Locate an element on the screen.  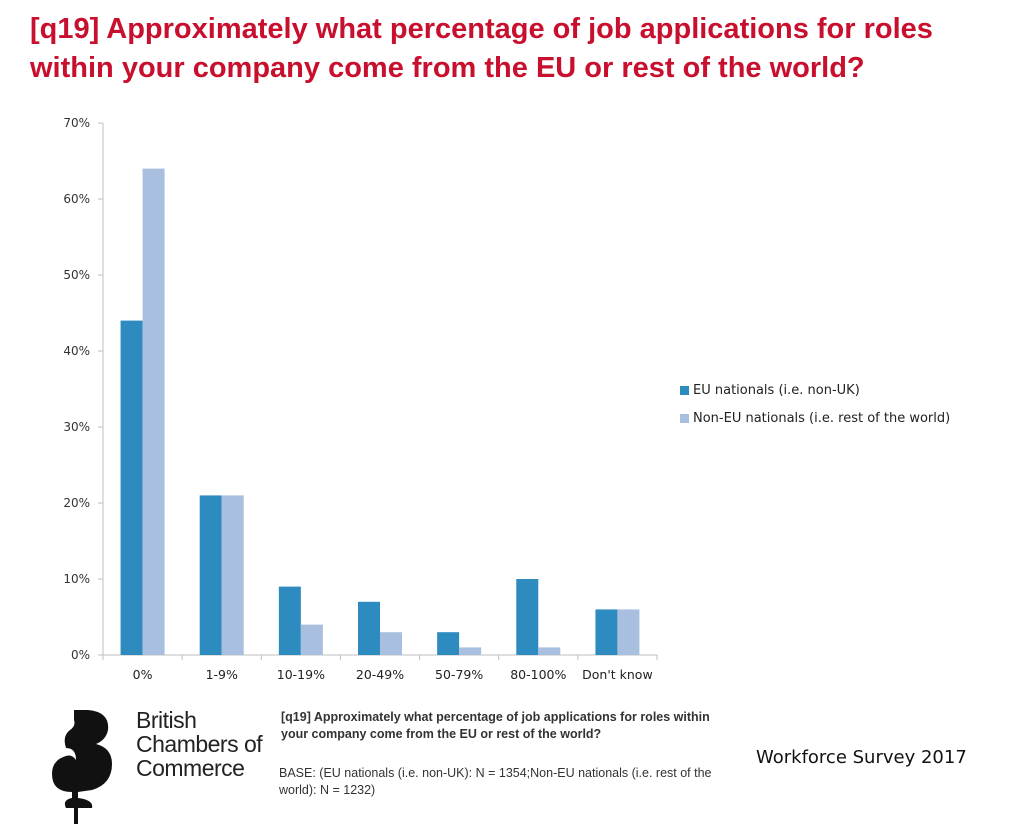
x-tick-label: 10-19% is located at coordinates (301, 674).